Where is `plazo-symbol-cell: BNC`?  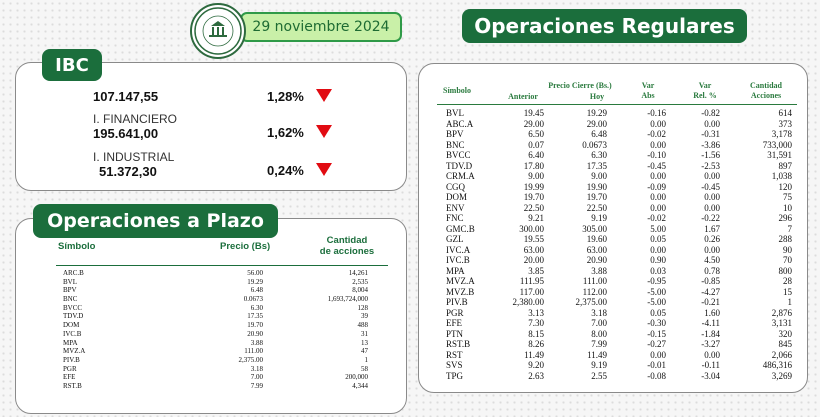
plazo-symbol-cell: BNC is located at coordinates (70, 299).